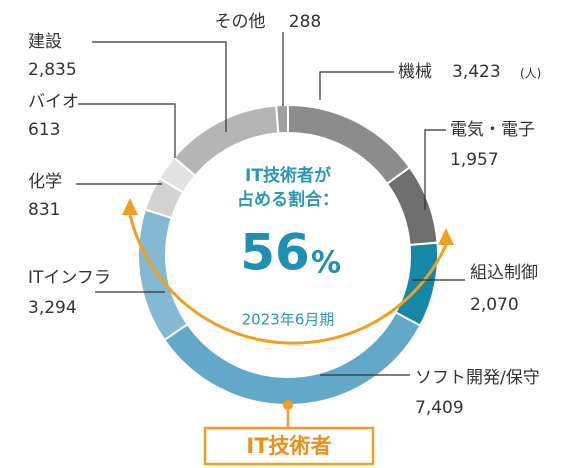 This screenshot has height=468, width=566. I want to click on category-label: 化学, so click(45, 182).